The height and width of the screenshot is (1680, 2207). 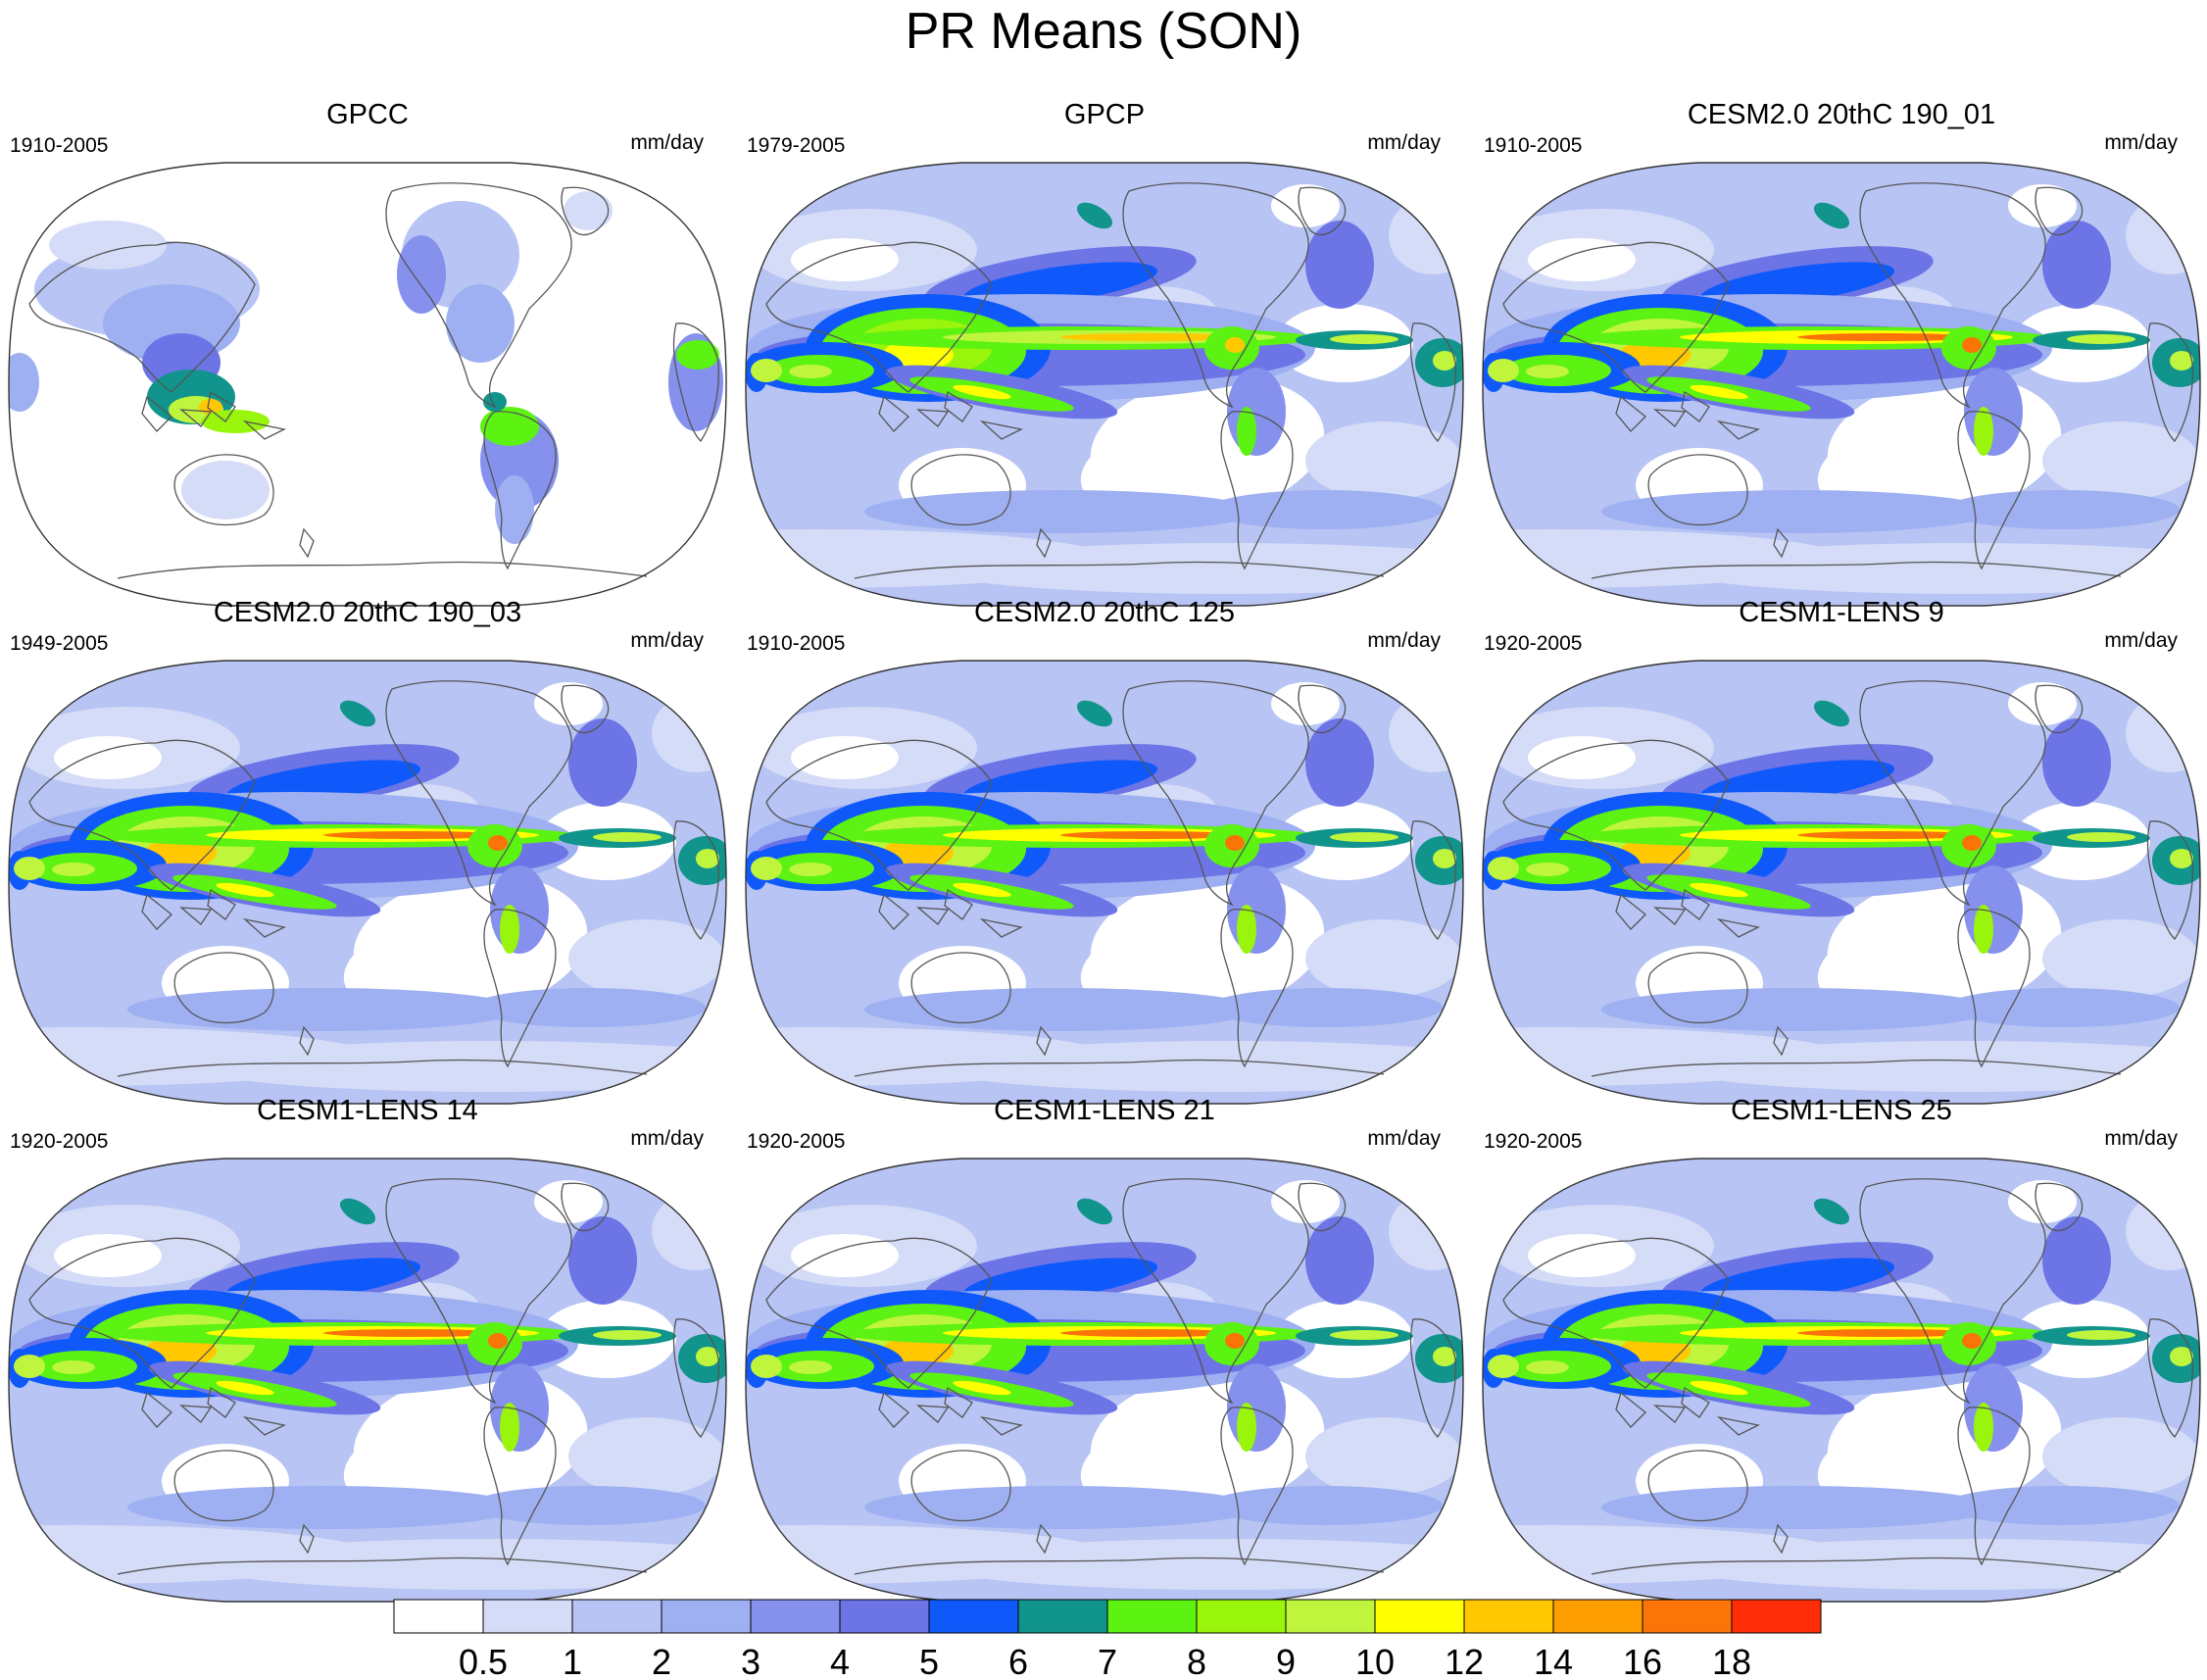 I want to click on colorbar-label: 2, so click(x=661, y=1661).